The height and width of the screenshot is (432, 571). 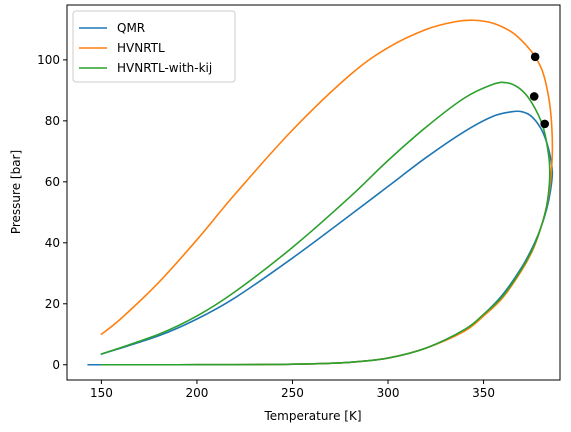 What do you see at coordinates (292, 393) in the screenshot?
I see `x-tick-label: 250` at bounding box center [292, 393].